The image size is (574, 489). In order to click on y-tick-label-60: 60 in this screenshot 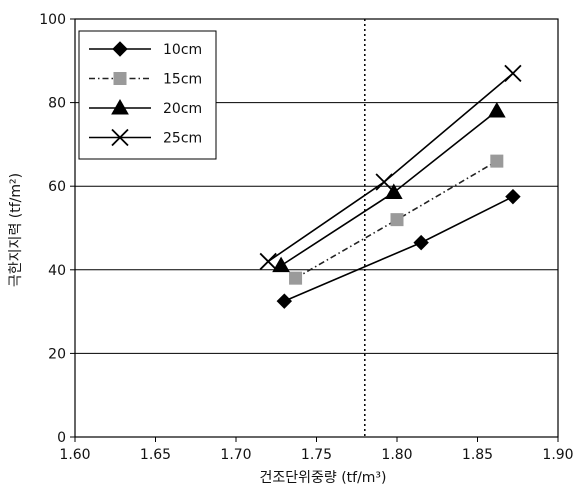, I will do `click(57, 187)`.